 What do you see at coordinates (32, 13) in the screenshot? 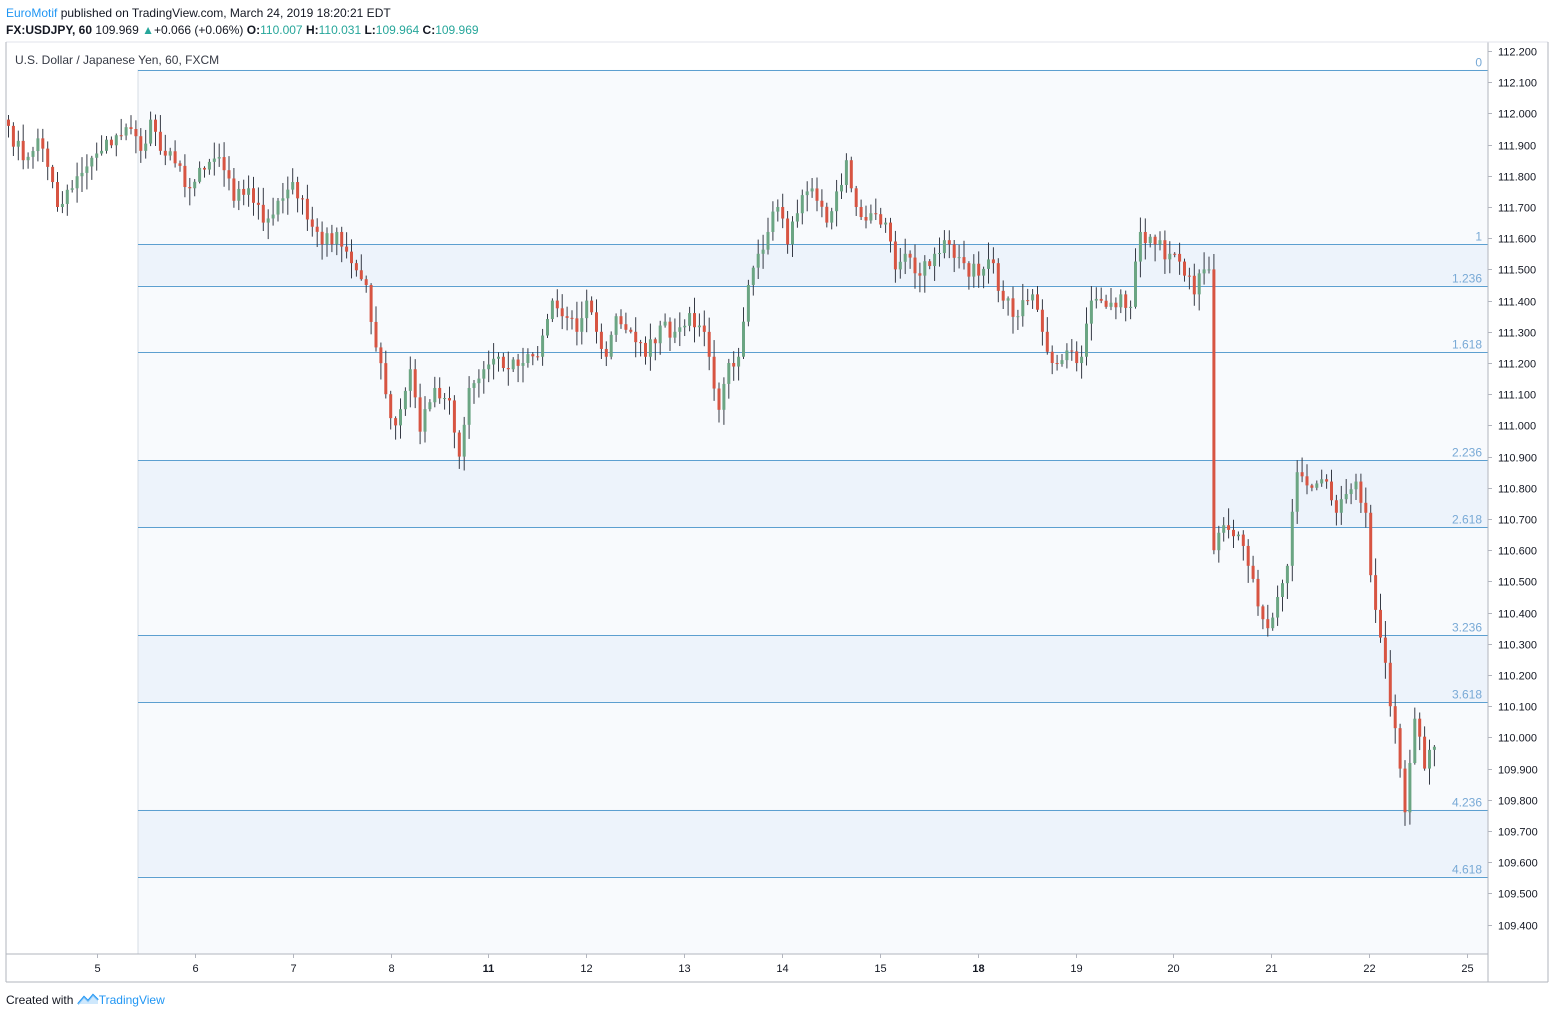
I see `author-link: EuroMotif` at bounding box center [32, 13].